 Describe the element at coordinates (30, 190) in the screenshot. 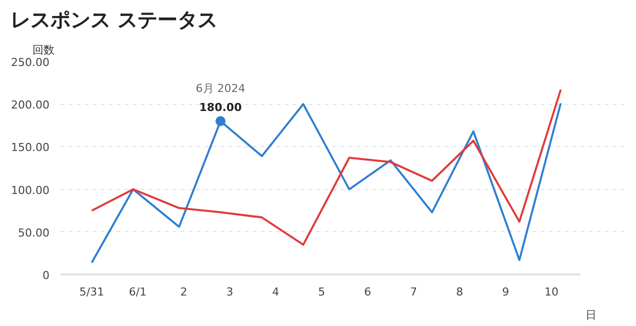

I see `y-tick-label: 100.00` at that location.